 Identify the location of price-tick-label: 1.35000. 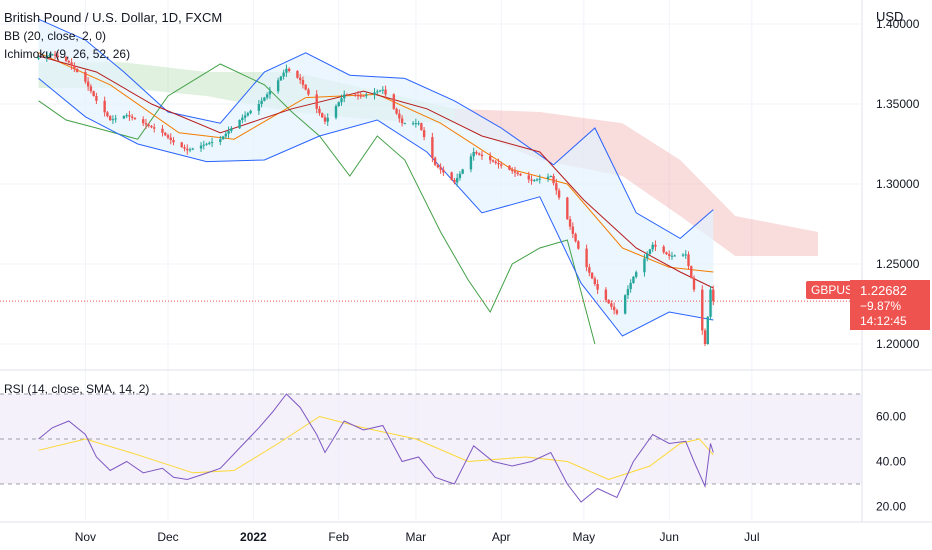
(898, 104).